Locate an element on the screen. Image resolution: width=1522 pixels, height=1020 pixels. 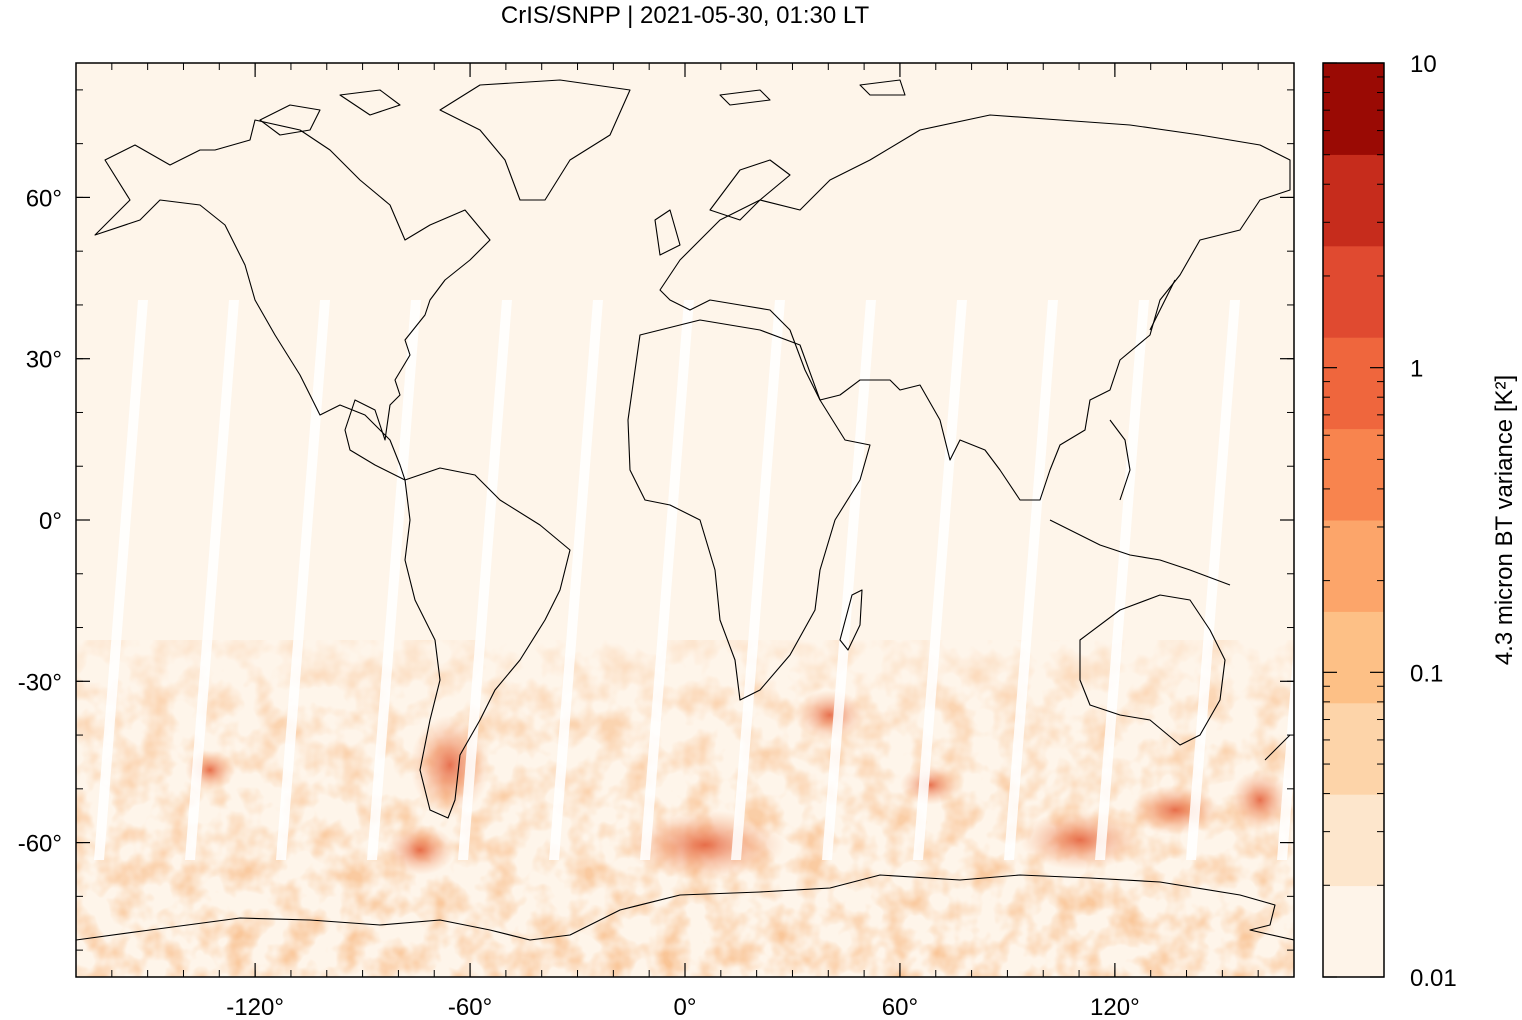
colorbar-tick-label: 10 is located at coordinates (1423, 64).